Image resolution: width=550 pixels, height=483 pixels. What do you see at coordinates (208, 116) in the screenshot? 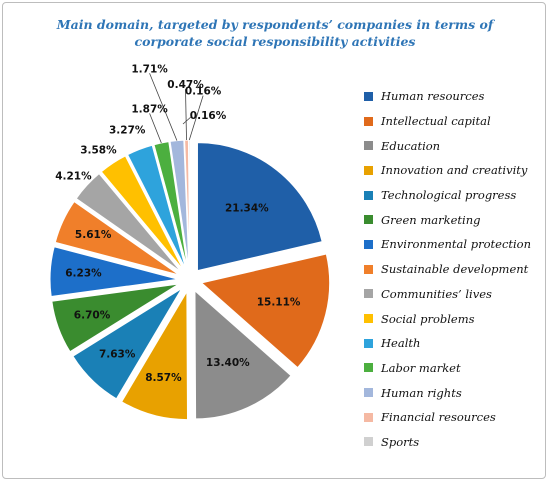
I see `data-label-extra: 0.16%` at bounding box center [208, 116].